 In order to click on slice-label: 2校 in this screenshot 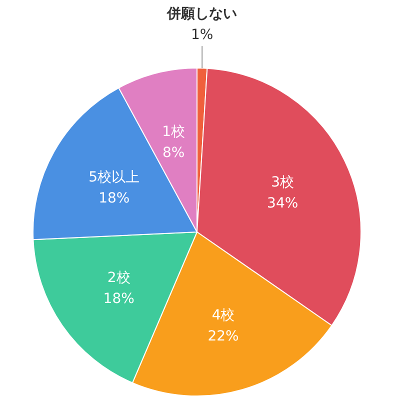, I will do `click(118, 278)`.